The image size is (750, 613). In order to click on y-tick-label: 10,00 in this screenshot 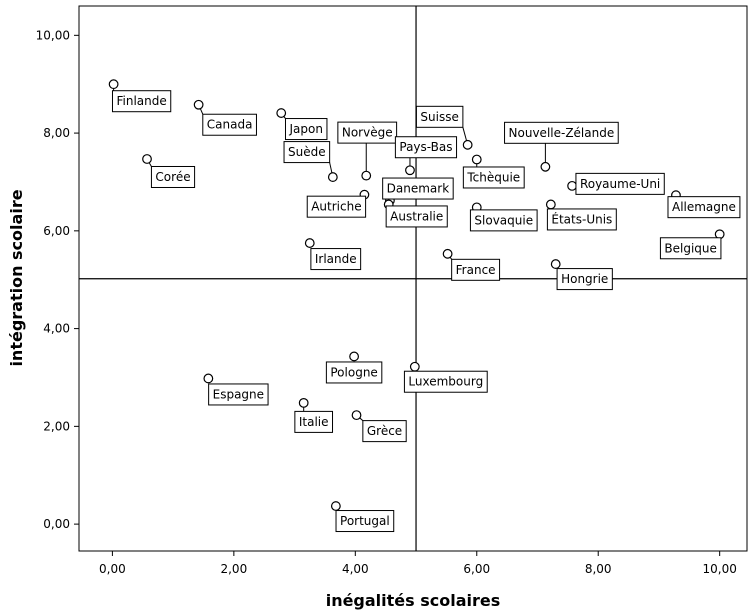, I will do `click(53, 35)`.